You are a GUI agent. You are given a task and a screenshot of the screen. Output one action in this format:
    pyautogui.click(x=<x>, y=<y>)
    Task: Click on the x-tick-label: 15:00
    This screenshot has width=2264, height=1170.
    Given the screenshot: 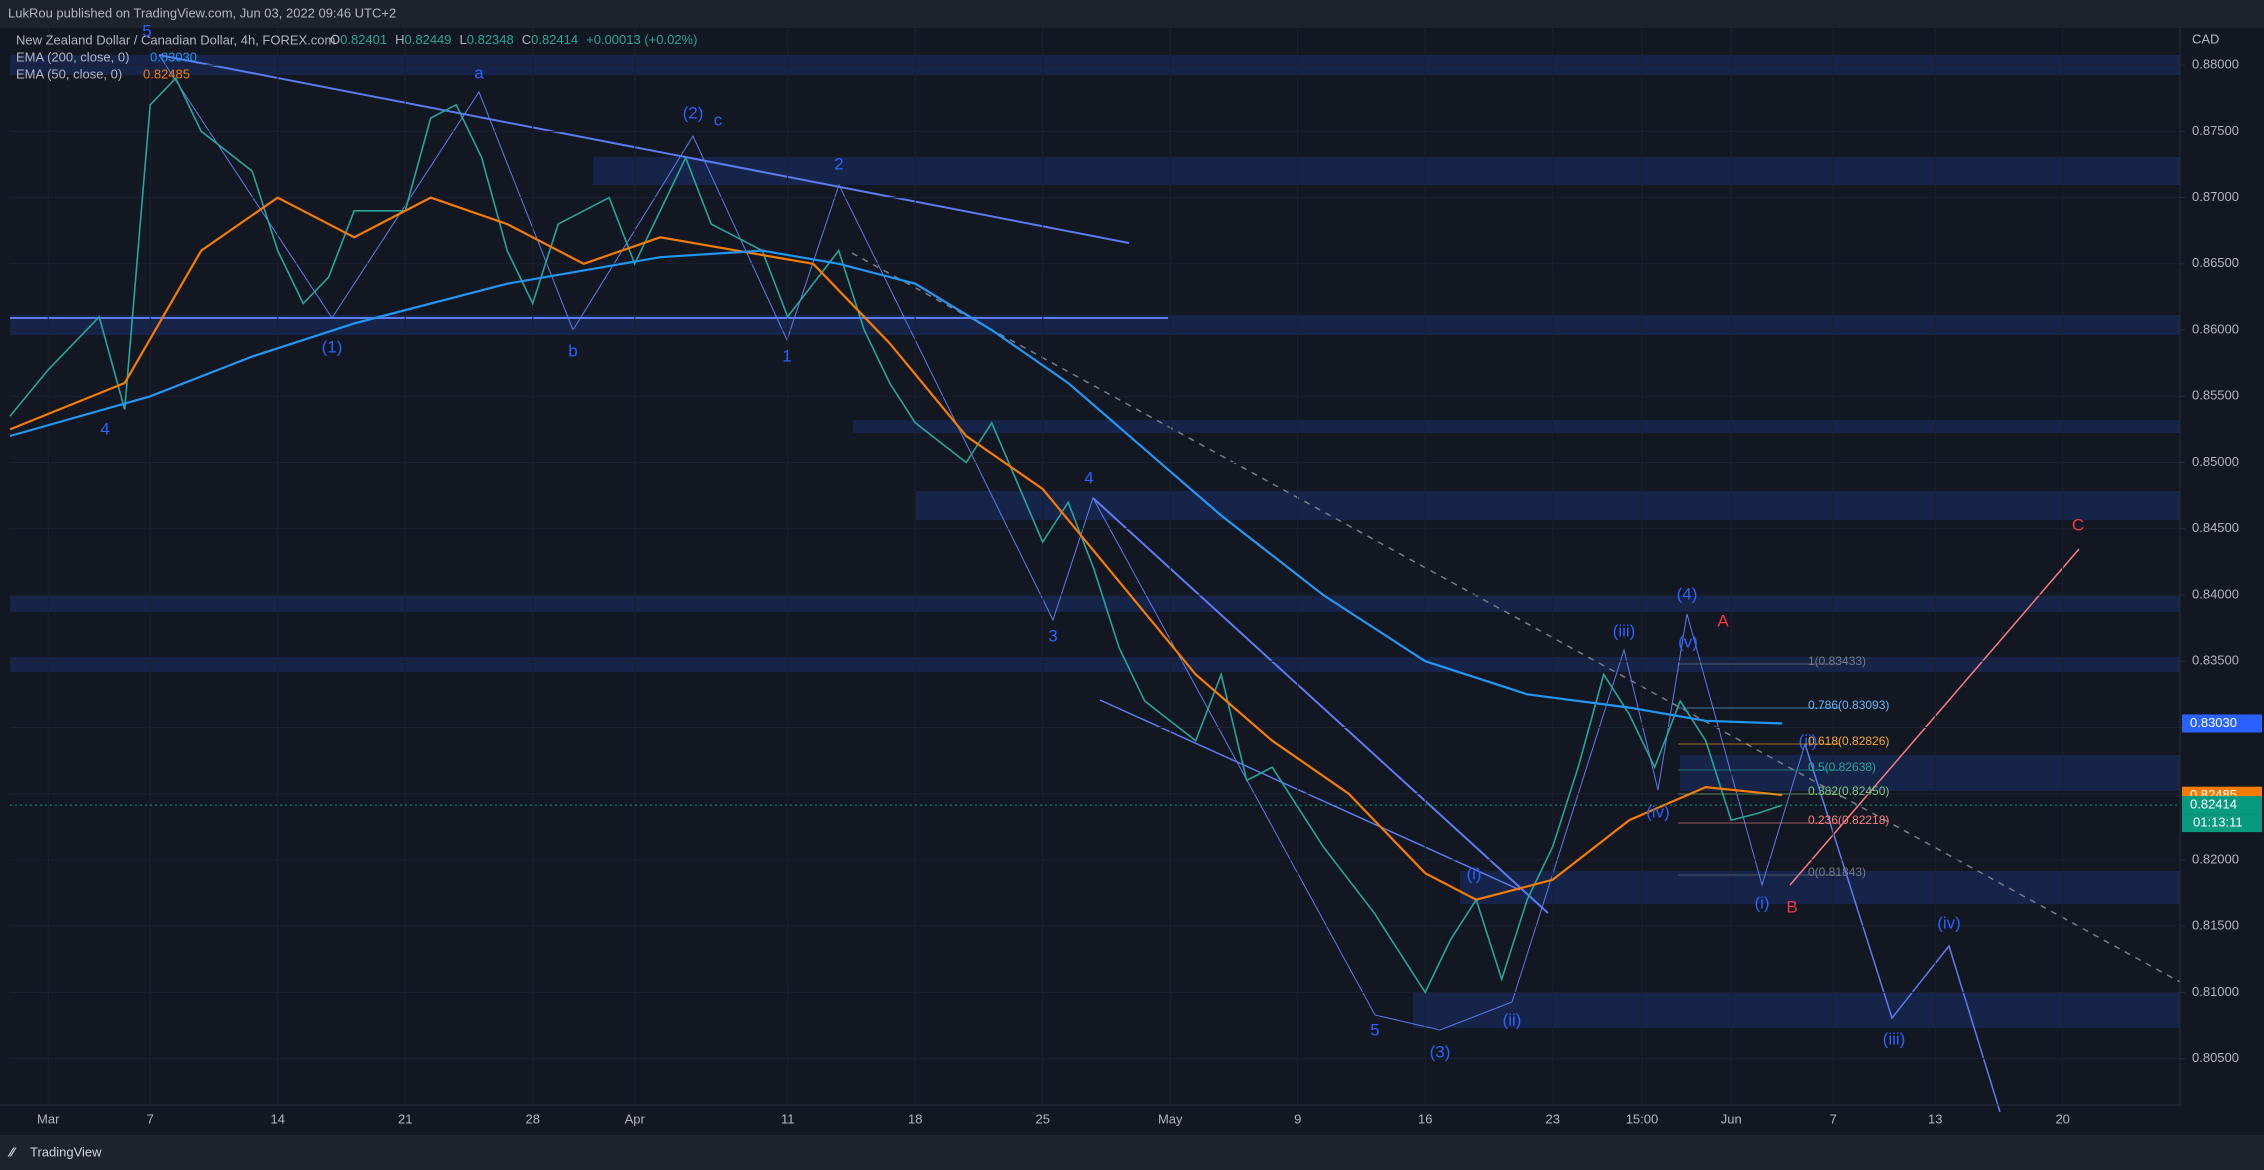 What is the action you would take?
    pyautogui.click(x=1642, y=1118)
    